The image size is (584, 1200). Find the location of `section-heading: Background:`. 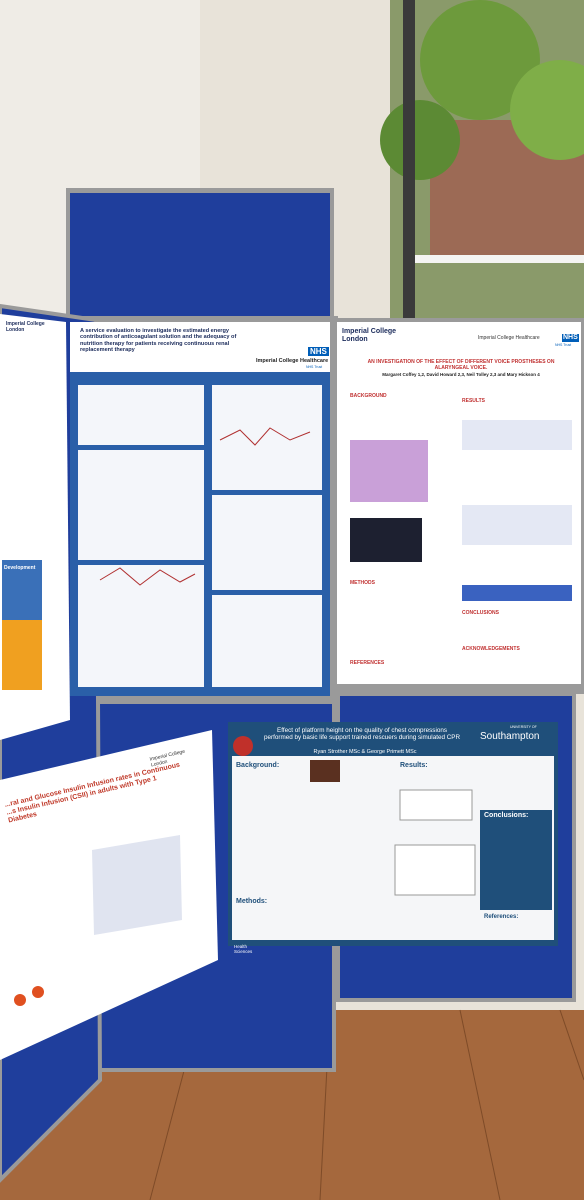

section-heading: Background: is located at coordinates (258, 765).